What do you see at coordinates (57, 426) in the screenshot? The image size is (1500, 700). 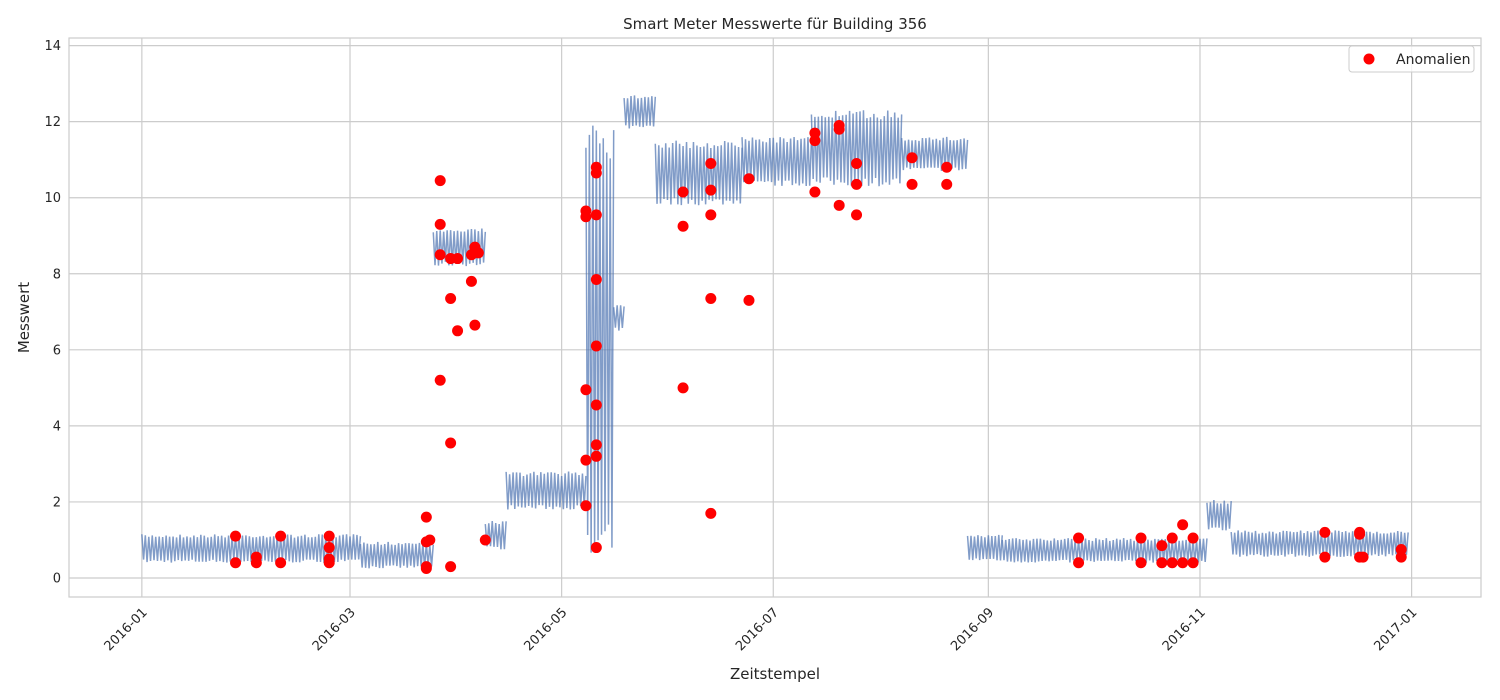 I see `y-tick-label: 4` at bounding box center [57, 426].